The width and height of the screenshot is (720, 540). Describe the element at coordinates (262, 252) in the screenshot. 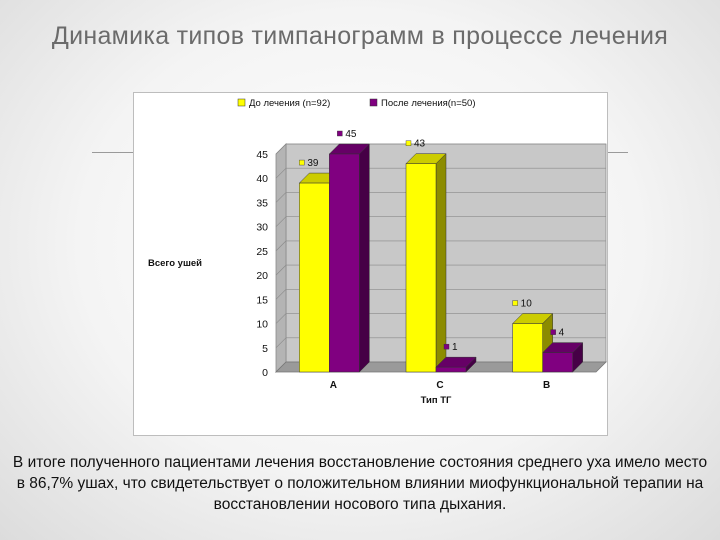

I see `y-tick-label: 25` at that location.